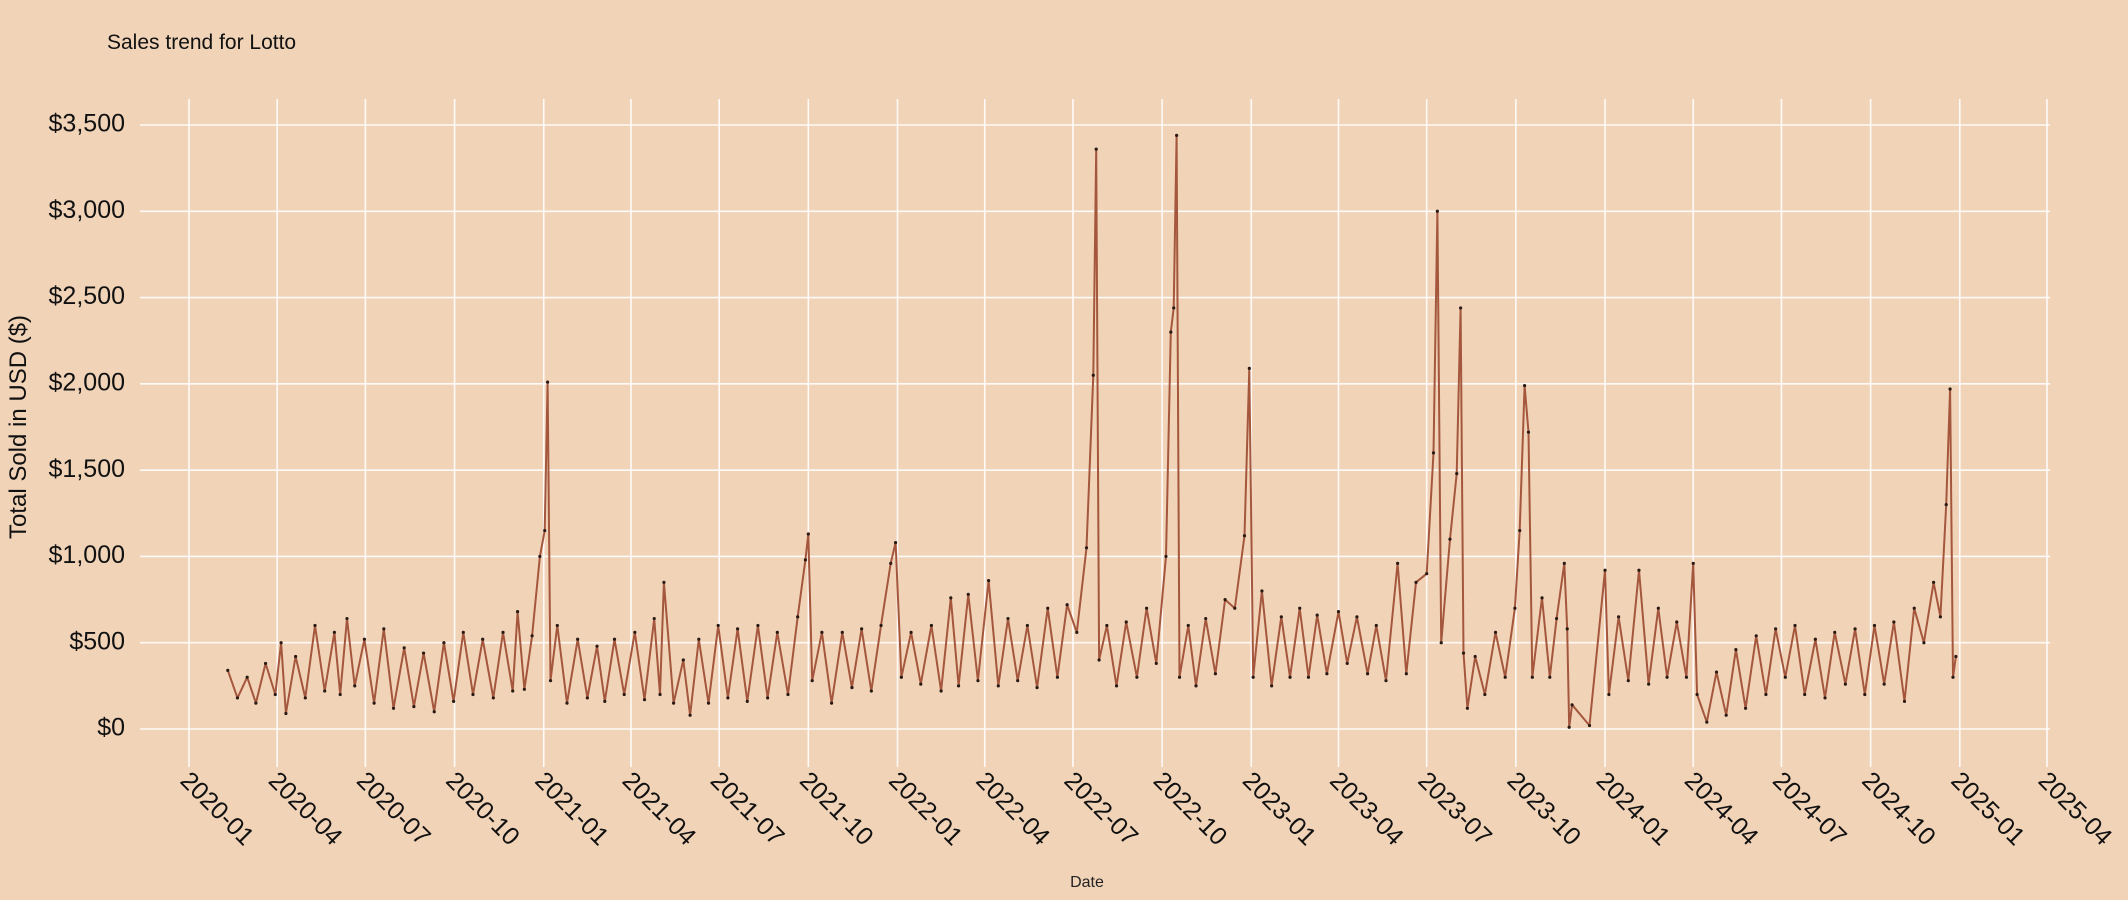 This screenshot has width=2128, height=900. Describe the element at coordinates (1190, 808) in the screenshot. I see `x-tick-label: 2022-10` at that location.